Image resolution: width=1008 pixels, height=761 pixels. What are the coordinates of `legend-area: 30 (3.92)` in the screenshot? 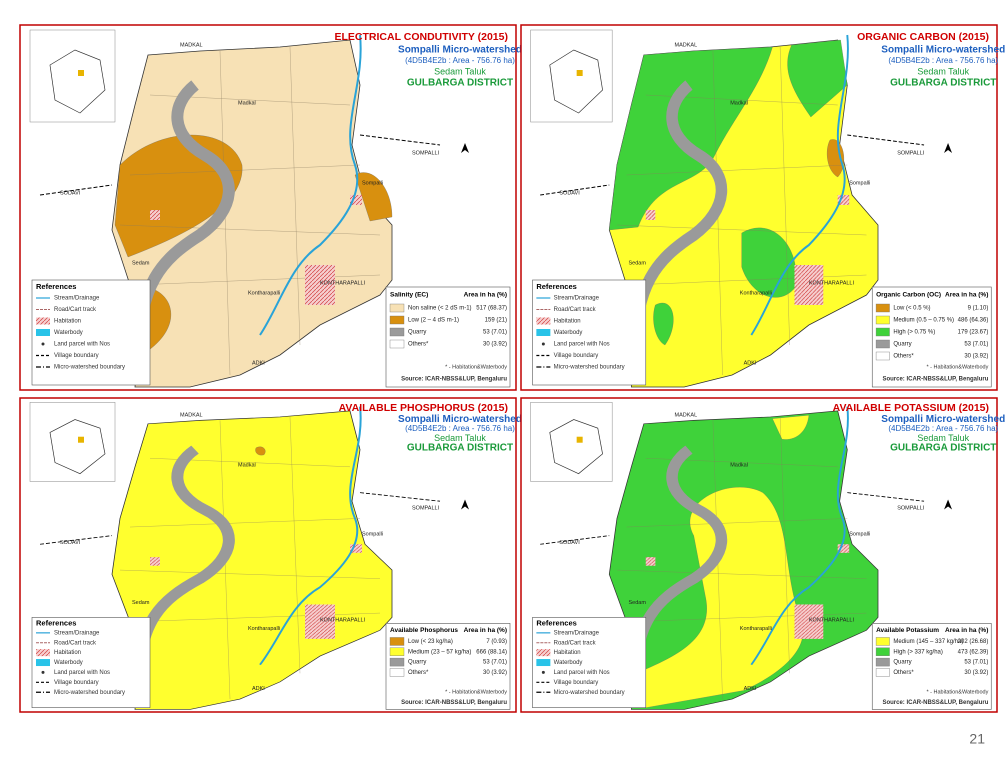 It's located at (495, 673).